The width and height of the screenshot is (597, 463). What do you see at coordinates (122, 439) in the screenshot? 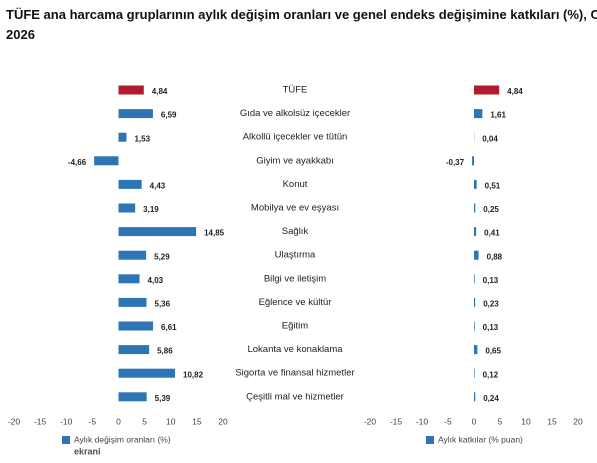
I see `legend-label: Aylık değişim oranları (%)` at bounding box center [122, 439].